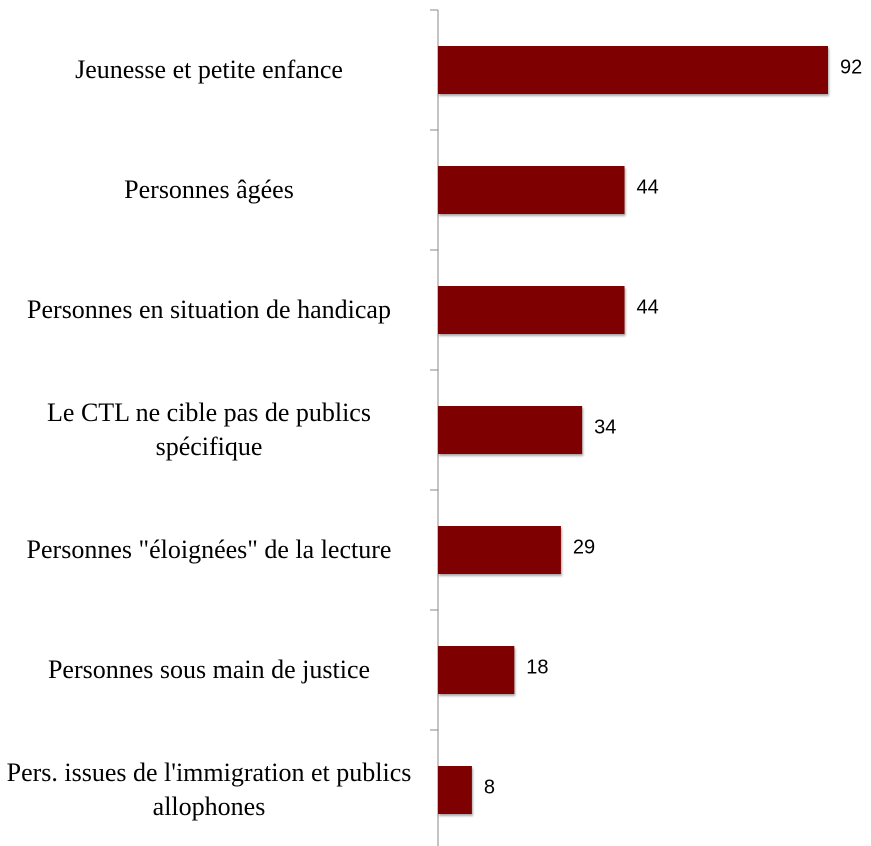  Describe the element at coordinates (851, 67) in the screenshot. I see `value-label: 92` at that location.